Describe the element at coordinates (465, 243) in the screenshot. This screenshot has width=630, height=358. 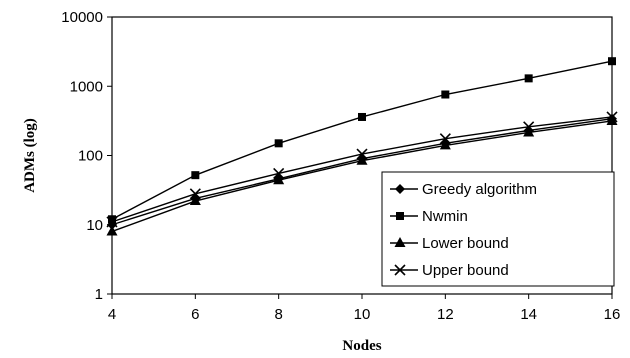
I see `legend-label: Lower bound` at that location.